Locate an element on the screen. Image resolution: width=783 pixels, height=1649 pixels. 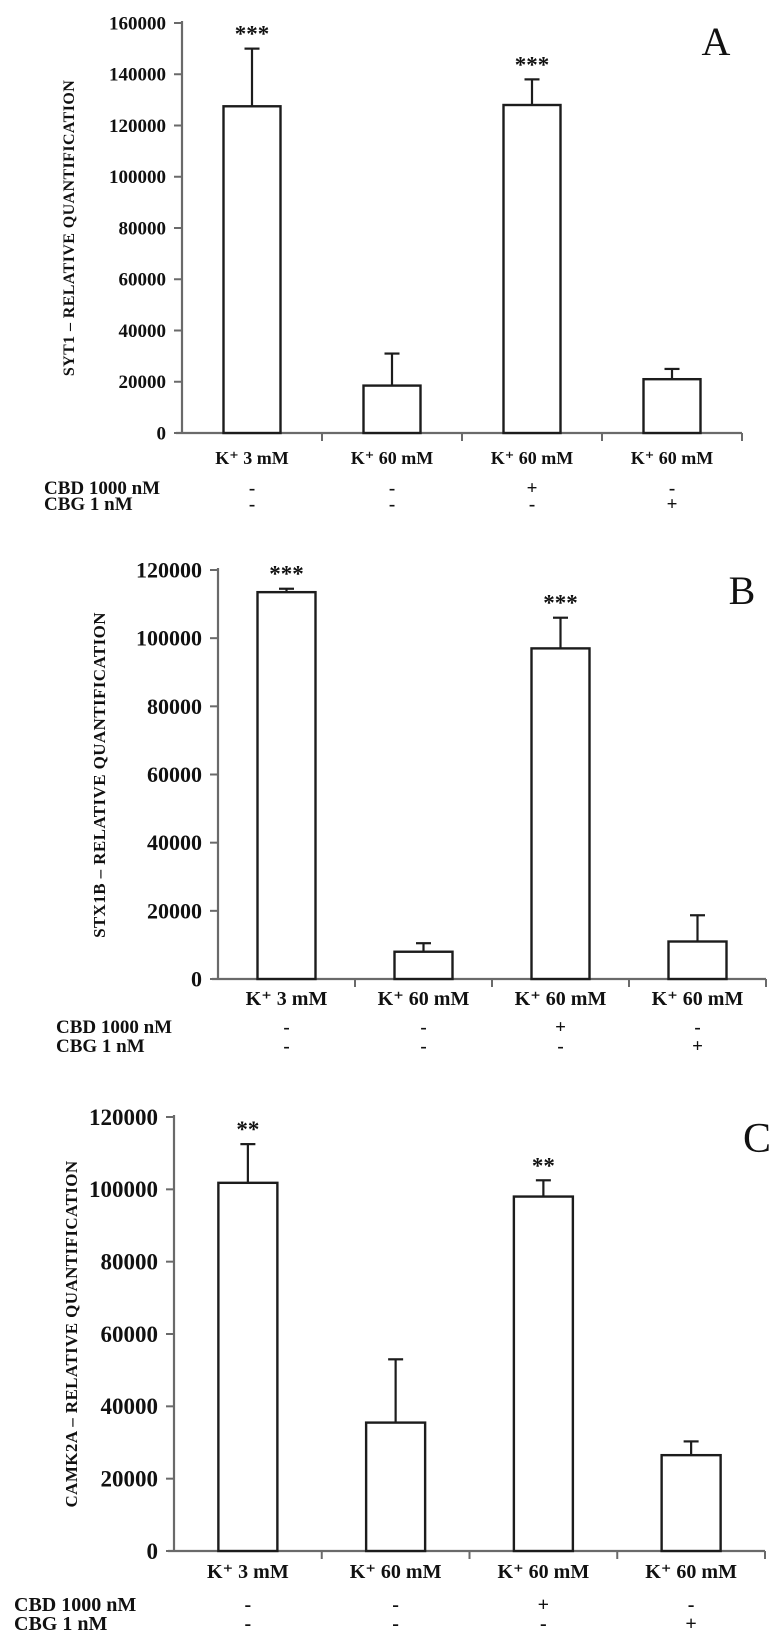
panel-letter: A is located at coordinates (716, 41).